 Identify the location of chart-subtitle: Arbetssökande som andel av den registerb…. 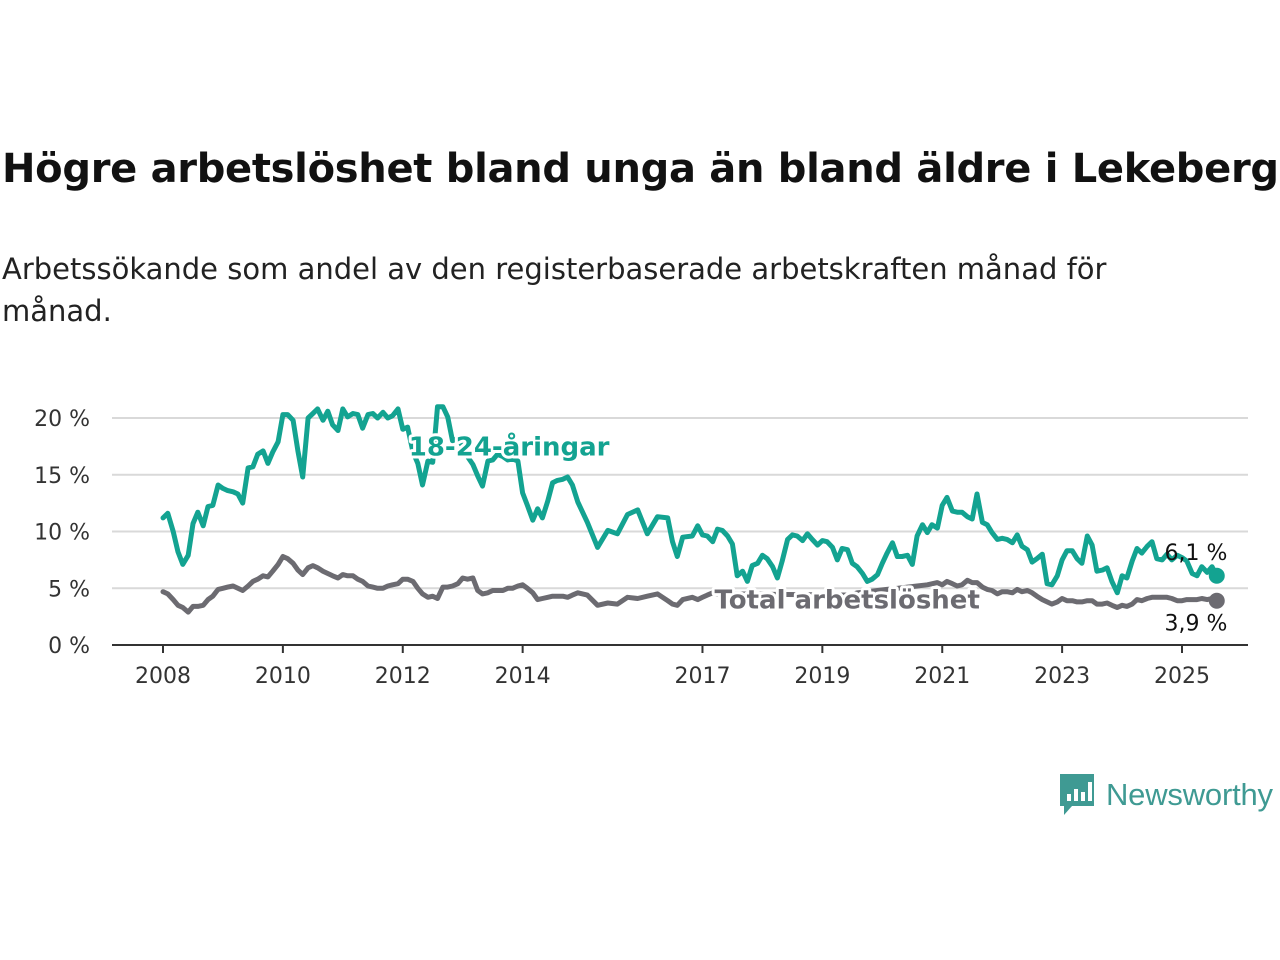
(554, 290).